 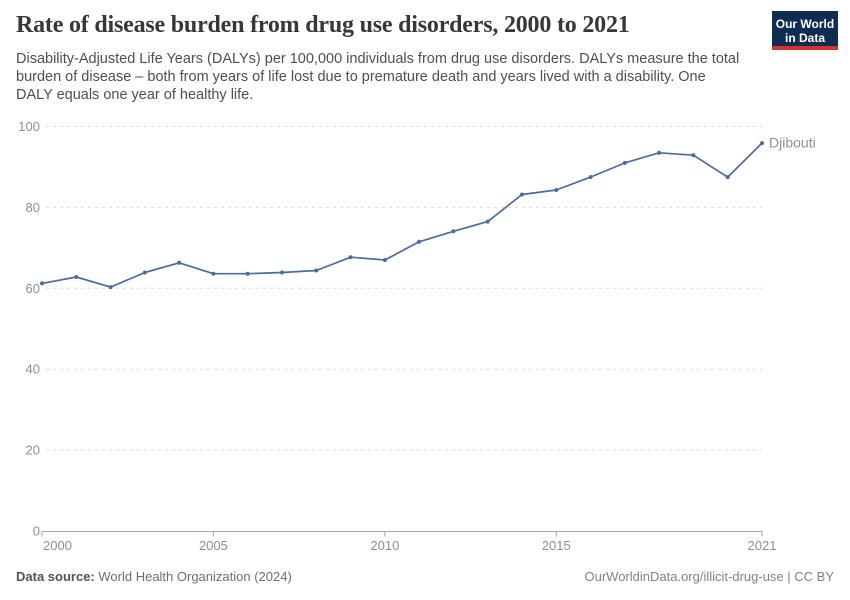 I want to click on owid-logo-text: Our World in Data, so click(x=805, y=28).